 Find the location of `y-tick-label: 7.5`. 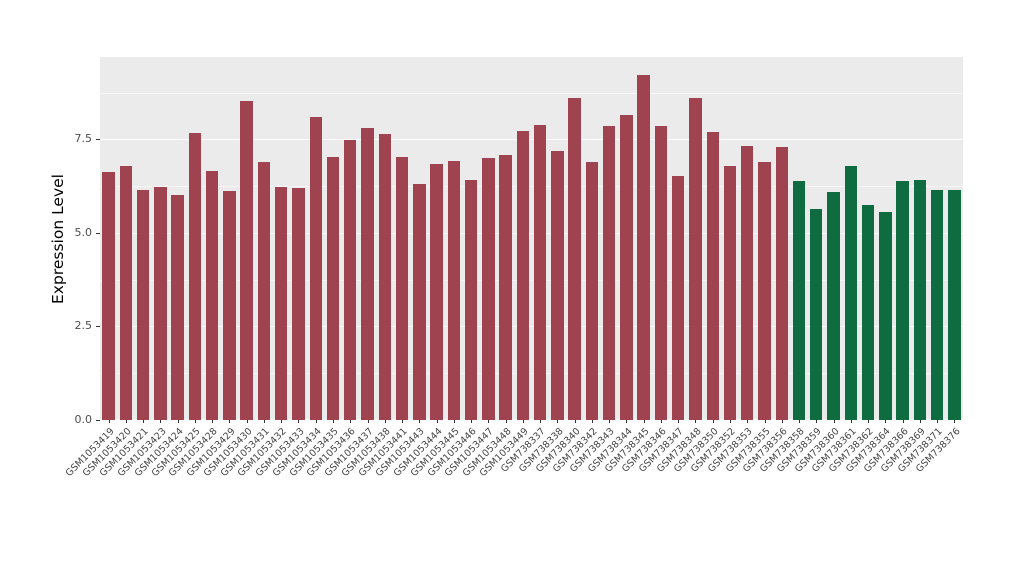

y-tick-label: 7.5 is located at coordinates (83, 139).